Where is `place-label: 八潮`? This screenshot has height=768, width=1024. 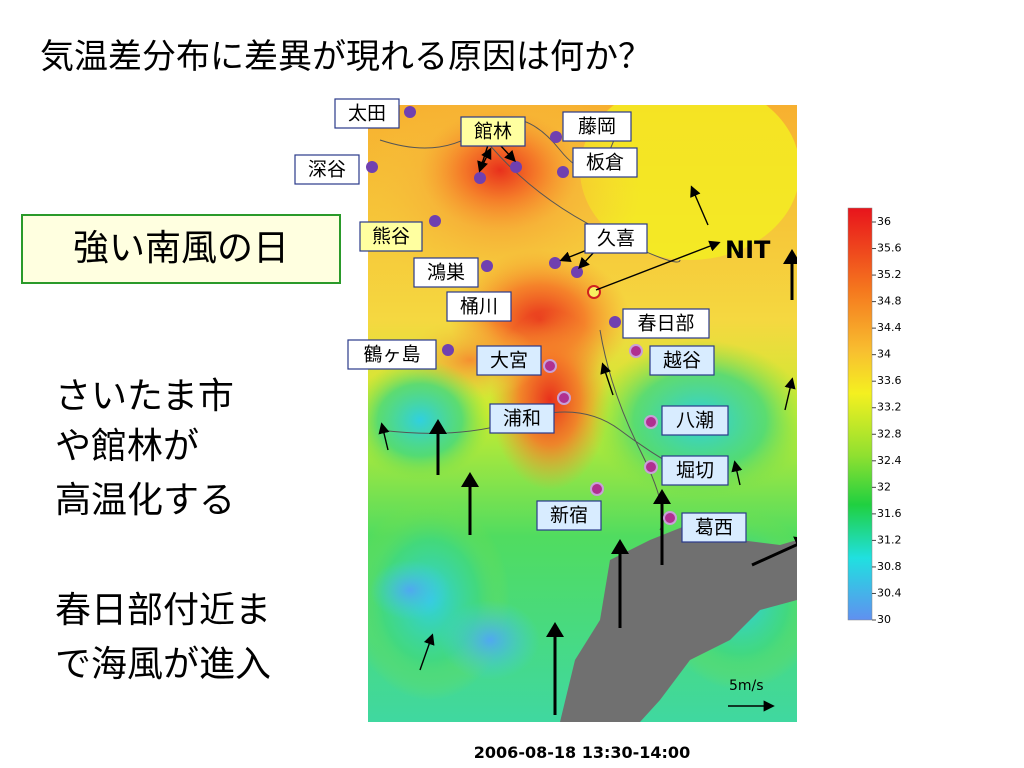
place-label: 八潮 is located at coordinates (695, 421).